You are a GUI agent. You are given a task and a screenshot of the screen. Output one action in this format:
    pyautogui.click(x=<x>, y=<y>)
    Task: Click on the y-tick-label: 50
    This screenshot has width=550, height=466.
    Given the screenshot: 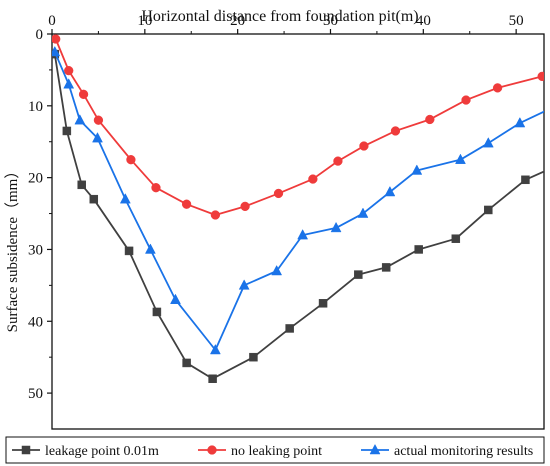 What is the action you would take?
    pyautogui.click(x=35, y=394)
    